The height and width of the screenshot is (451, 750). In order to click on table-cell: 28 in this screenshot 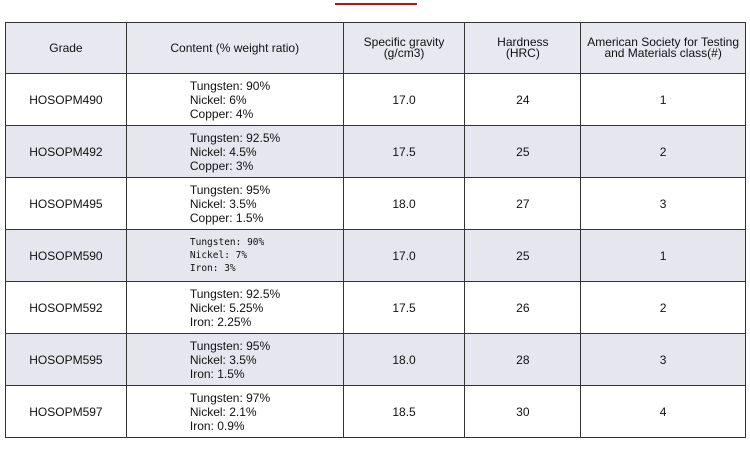, I will do `click(523, 359)`.